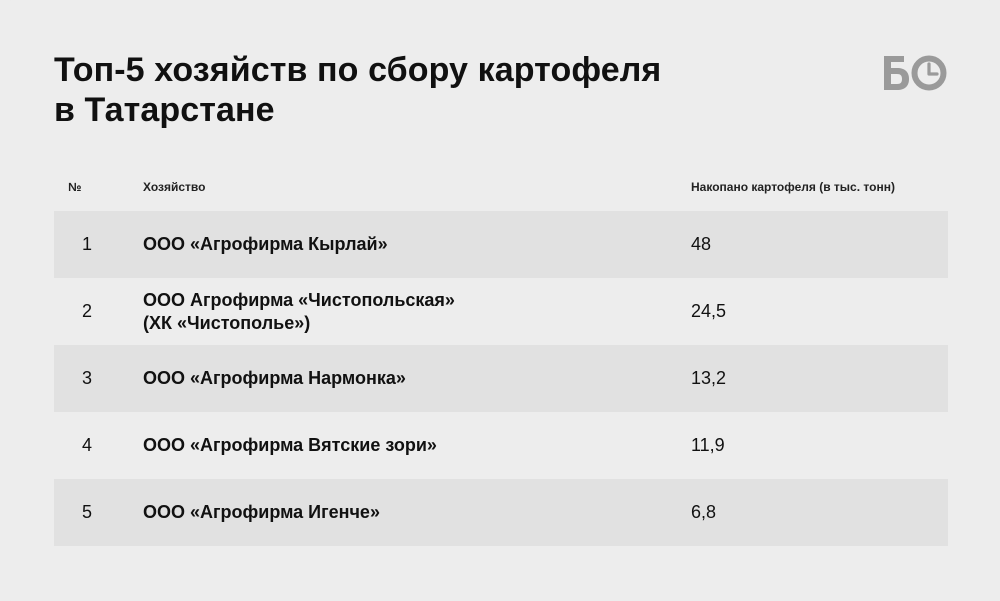  Describe the element at coordinates (709, 378) in the screenshot. I see `row-amount: 13,2` at that location.